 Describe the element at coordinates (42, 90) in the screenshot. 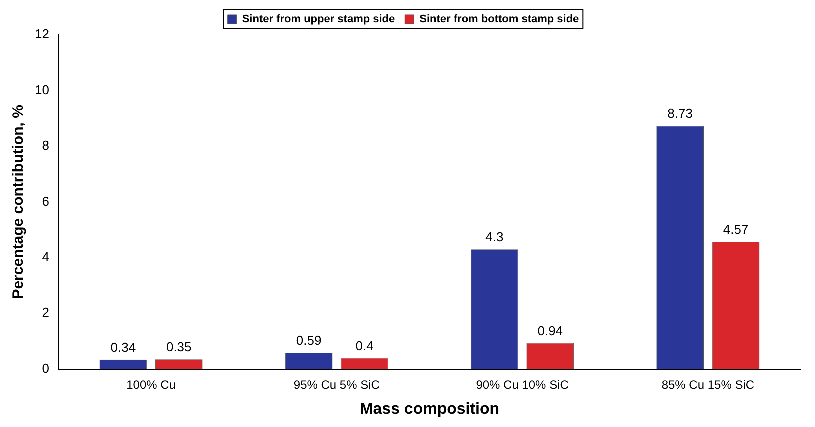

I see `y-tick-label: 10` at that location.